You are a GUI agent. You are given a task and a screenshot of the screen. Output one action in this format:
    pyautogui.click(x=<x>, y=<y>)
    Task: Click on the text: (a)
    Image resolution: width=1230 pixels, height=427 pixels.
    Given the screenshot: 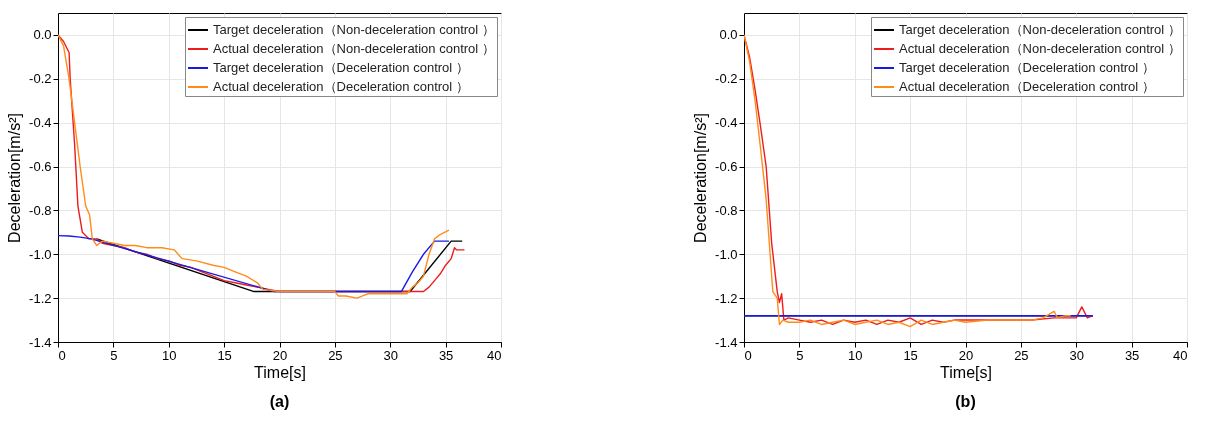 What is the action you would take?
    pyautogui.click(x=279, y=401)
    